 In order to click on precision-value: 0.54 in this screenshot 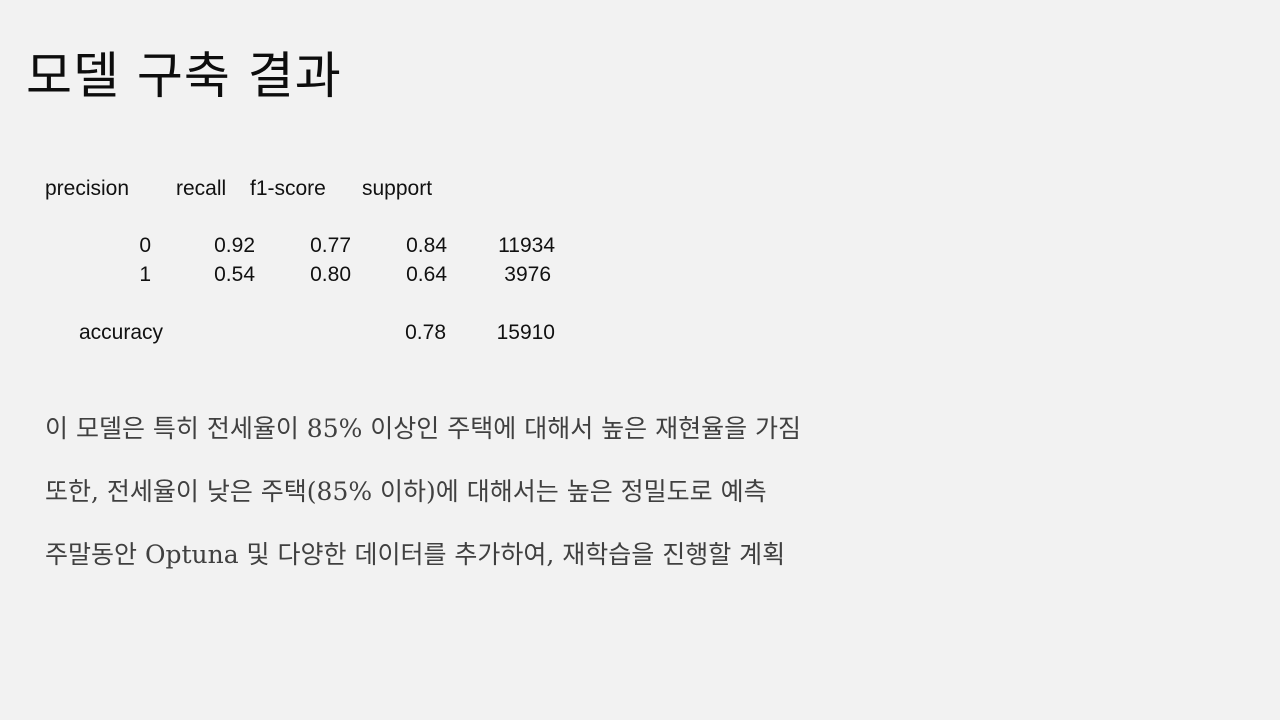, I will do `click(234, 274)`.